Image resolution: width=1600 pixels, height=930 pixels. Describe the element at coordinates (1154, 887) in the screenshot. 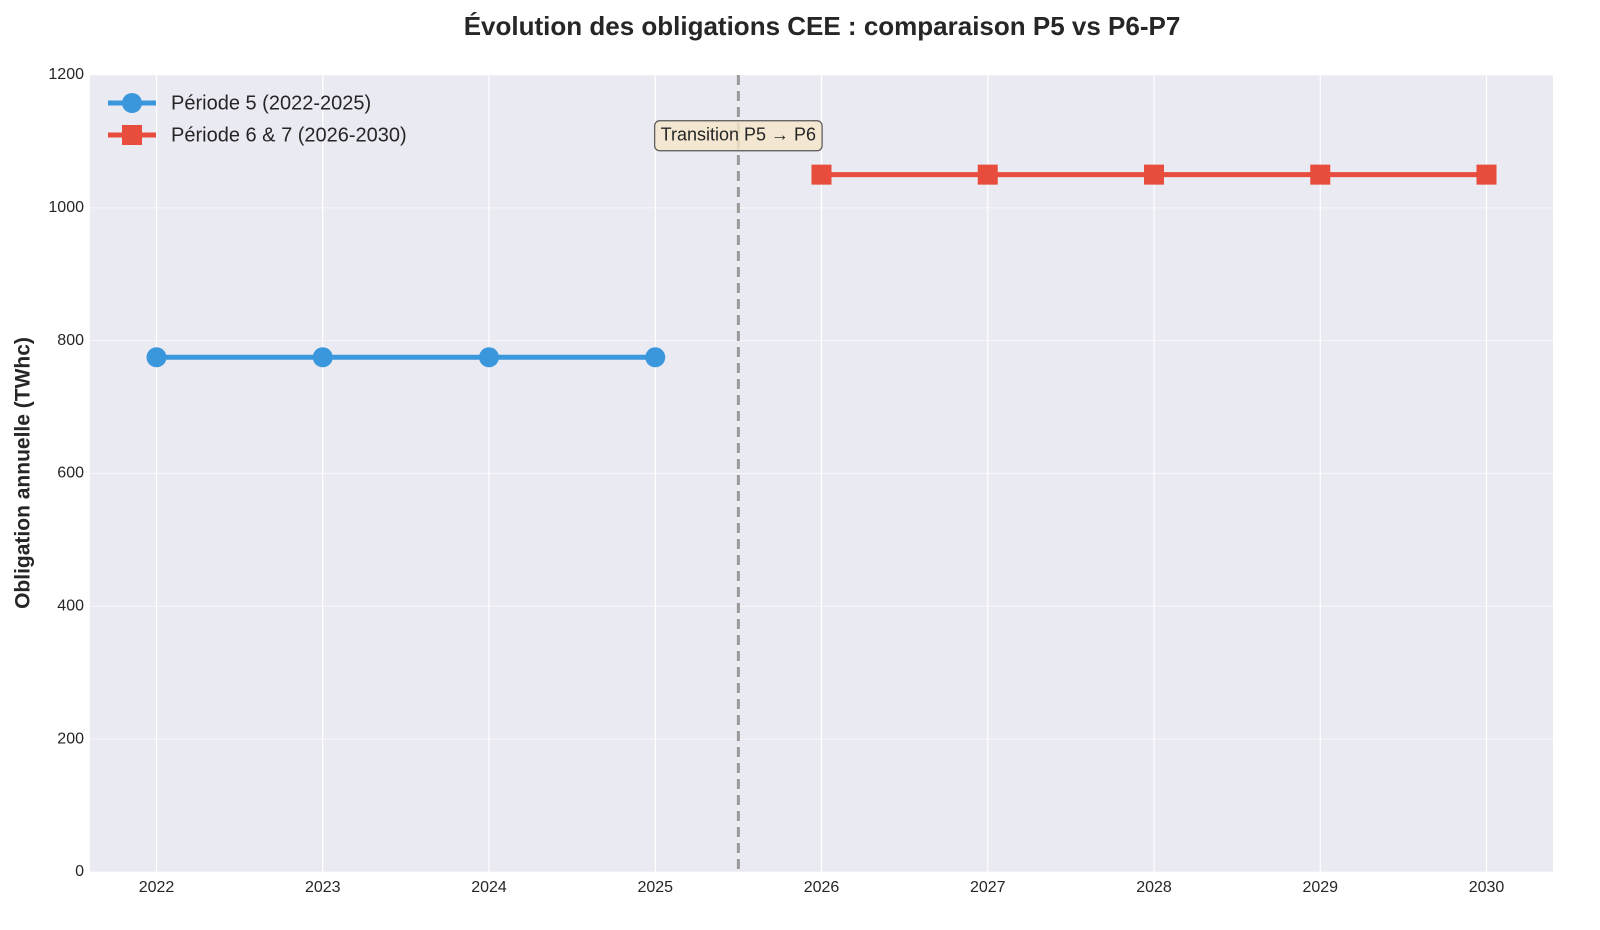

I see `x-tick-label: 2028` at that location.